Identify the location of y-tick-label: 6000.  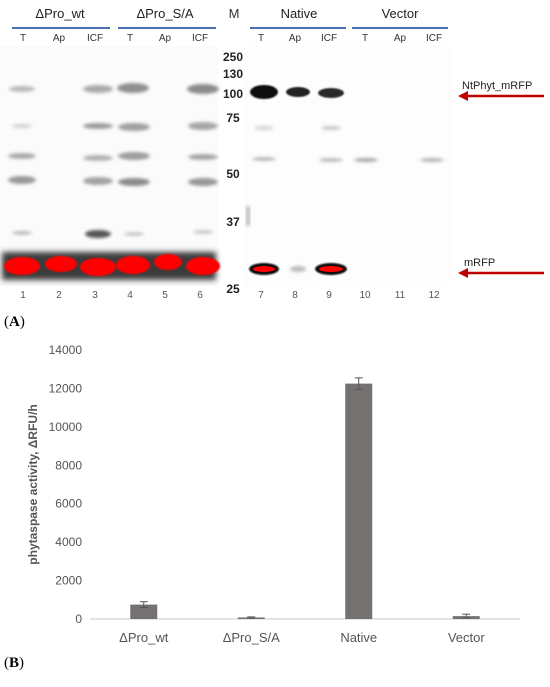
(68, 504).